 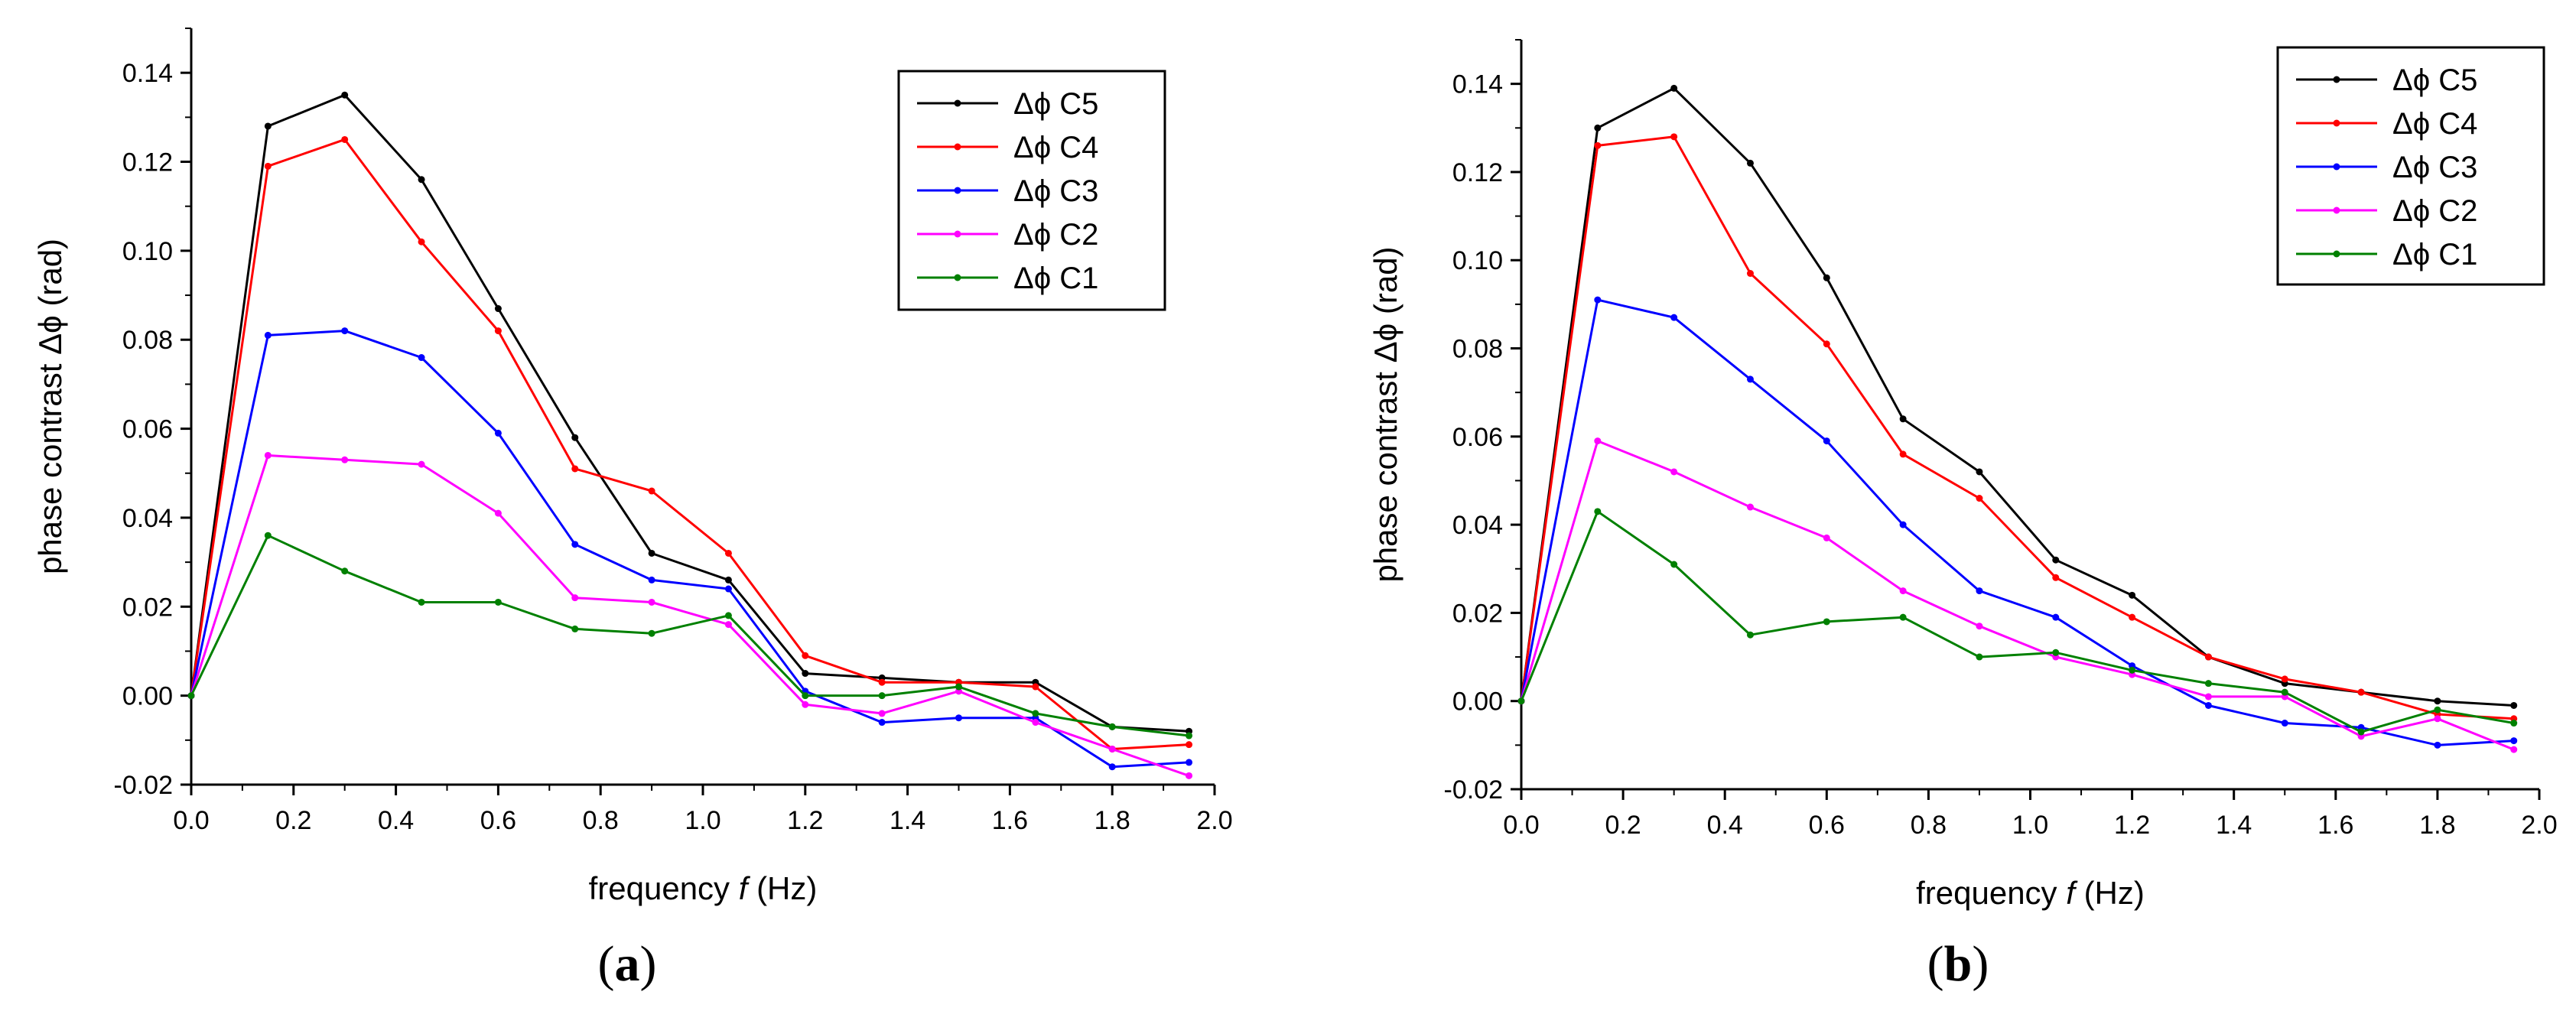 I want to click on legend-label: Δϕ C1, so click(x=1055, y=278).